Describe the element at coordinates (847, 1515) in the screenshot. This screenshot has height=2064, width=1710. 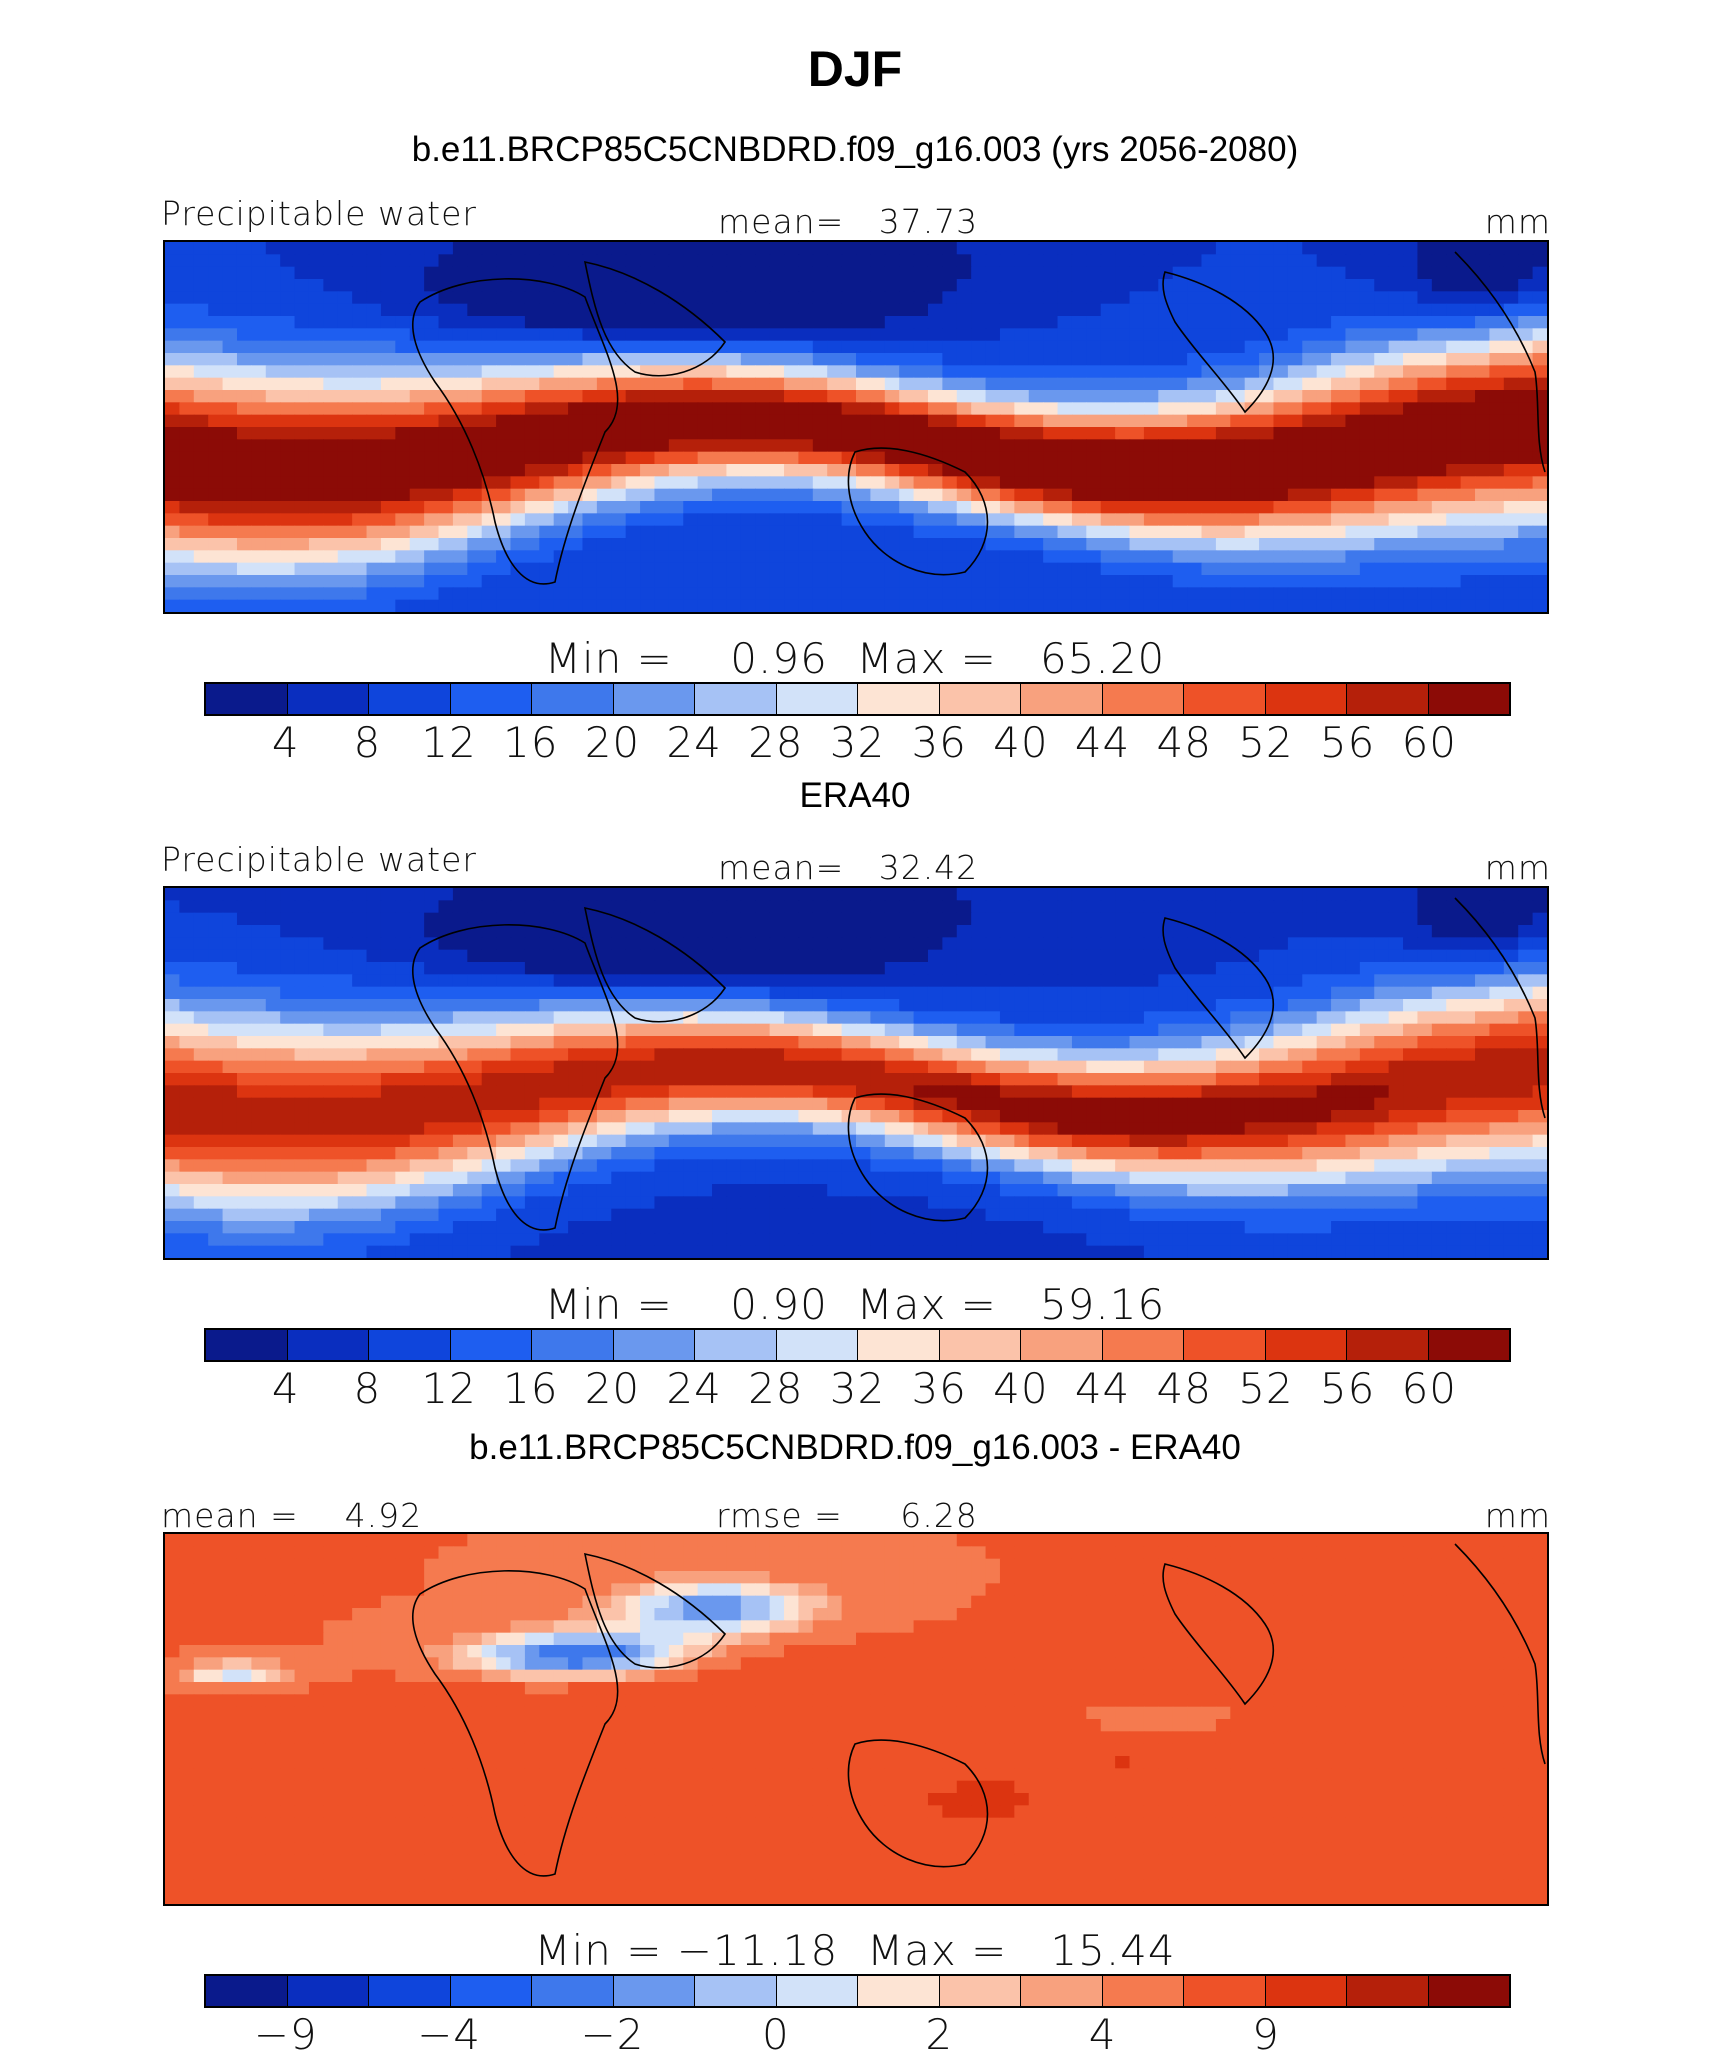
I see `panel-3-rmse-label: rmse = 6.28` at that location.